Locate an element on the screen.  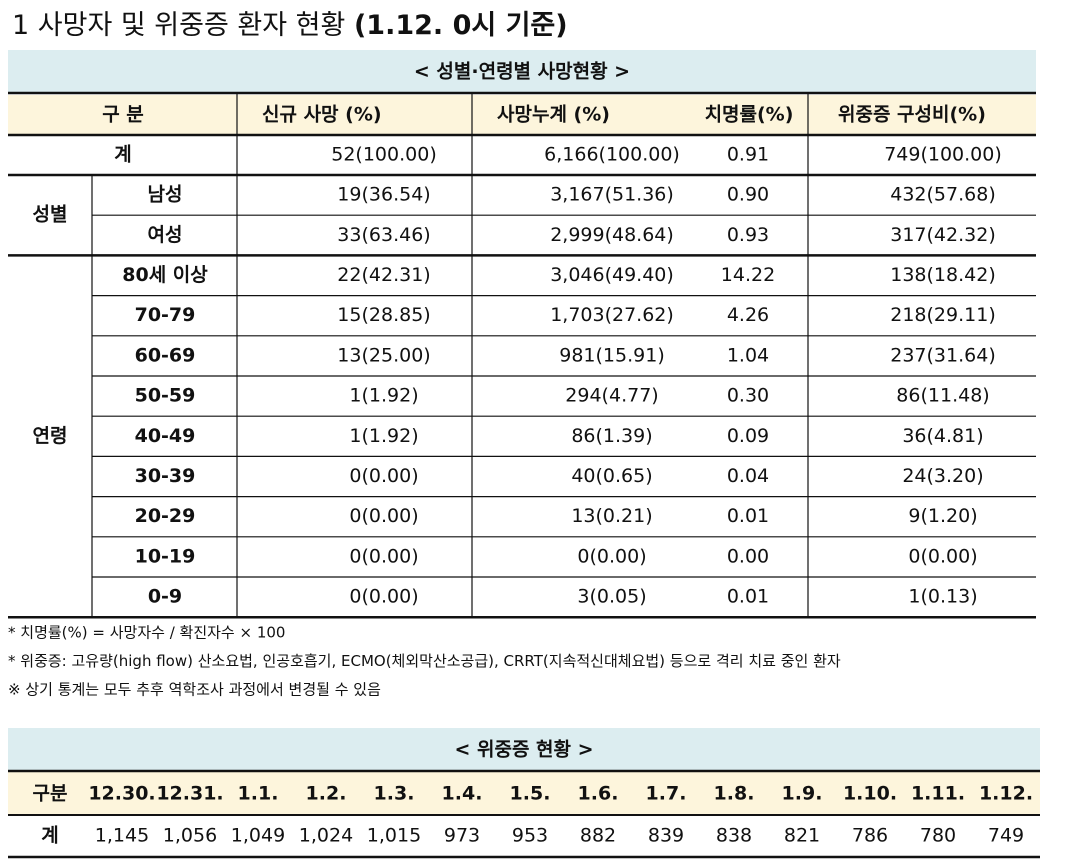
cell: 953 is located at coordinates (530, 836).